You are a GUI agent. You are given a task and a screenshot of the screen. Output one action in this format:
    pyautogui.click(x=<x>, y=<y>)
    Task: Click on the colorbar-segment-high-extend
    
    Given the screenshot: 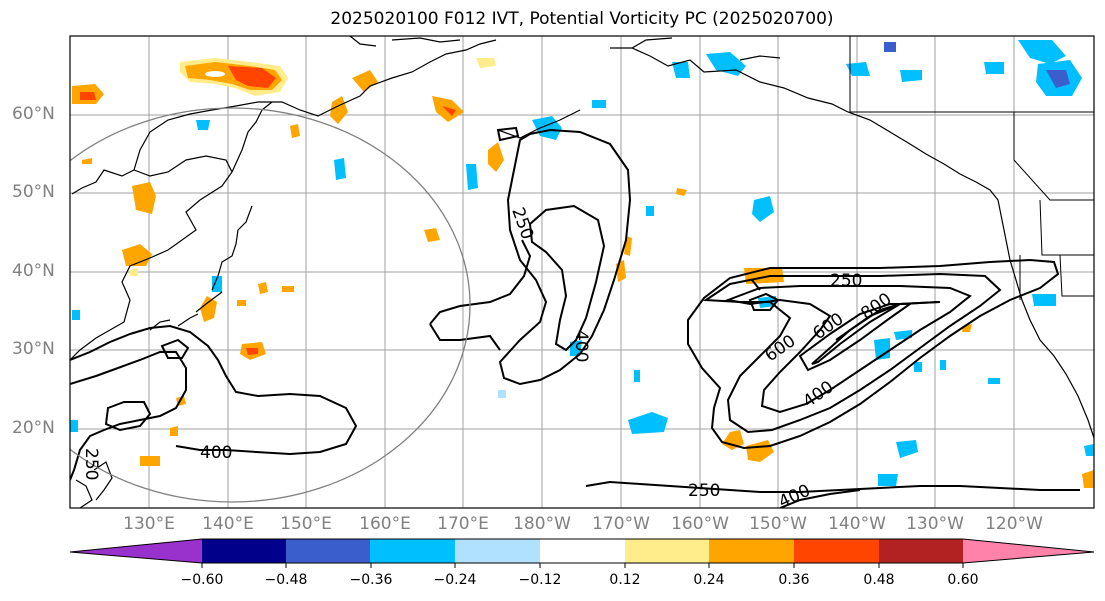 What is the action you would take?
    pyautogui.click(x=1028, y=551)
    